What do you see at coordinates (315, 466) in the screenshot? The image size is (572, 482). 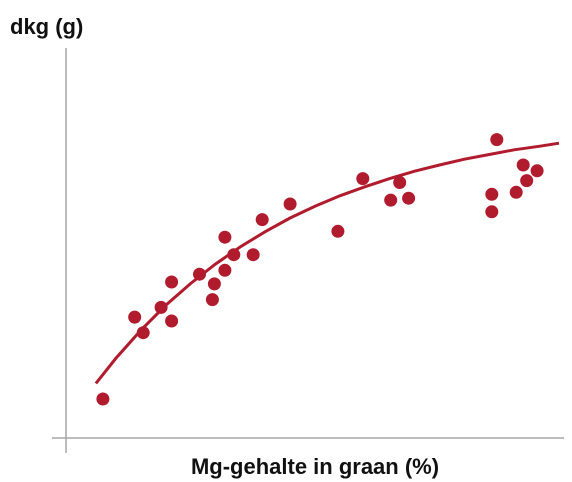 I see `x-axis-title: Mg-gehalte in graan (%)` at bounding box center [315, 466].